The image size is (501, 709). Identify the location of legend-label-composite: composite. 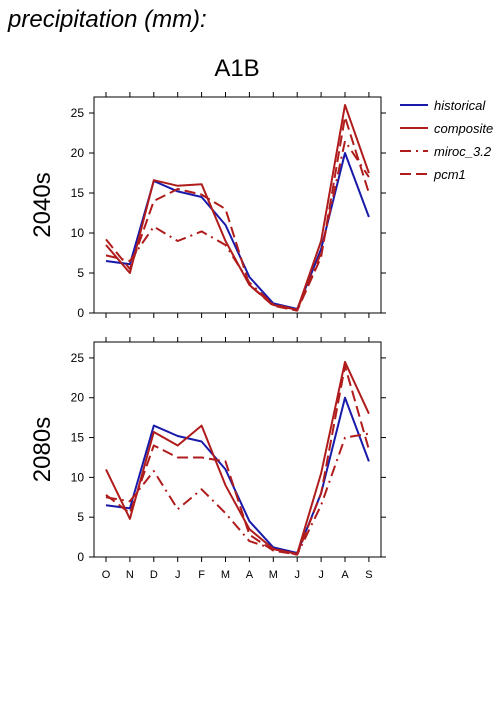
(463, 128).